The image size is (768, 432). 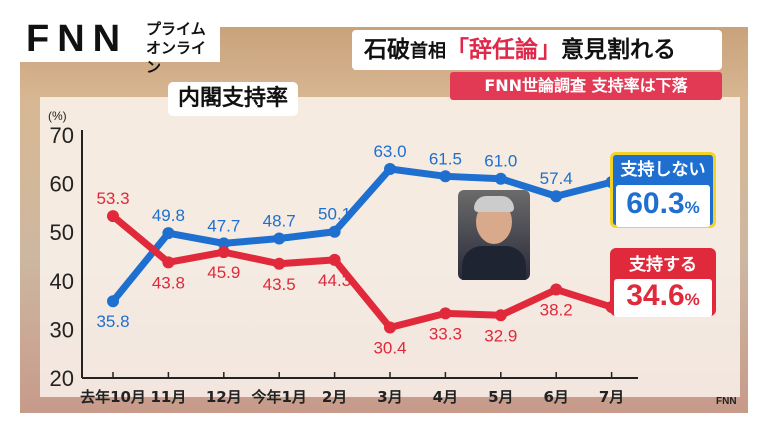 What do you see at coordinates (663, 265) in the screenshot?
I see `legend-approve-label: 支持する` at bounding box center [663, 265].